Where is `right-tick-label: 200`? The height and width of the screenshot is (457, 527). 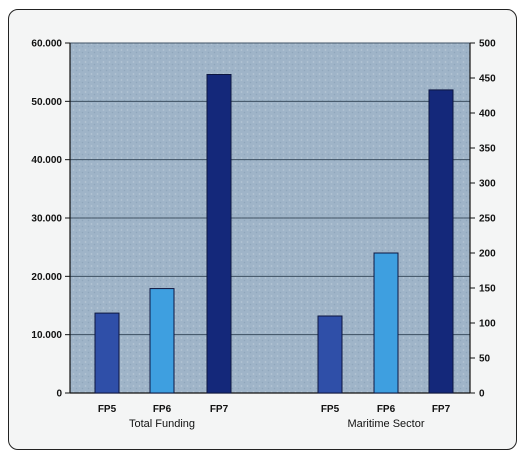
right-tick-label: 200 is located at coordinates (487, 254).